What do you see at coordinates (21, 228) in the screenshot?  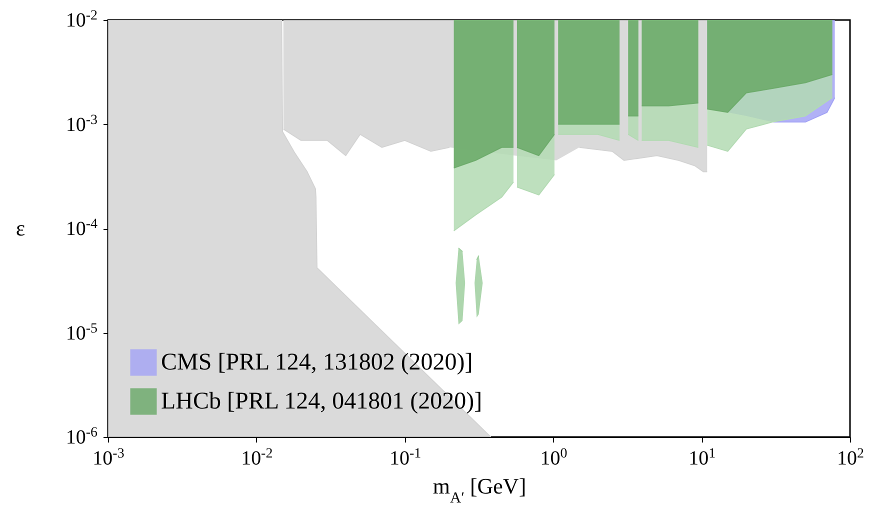 I see `y-axis-title: ε` at bounding box center [21, 228].